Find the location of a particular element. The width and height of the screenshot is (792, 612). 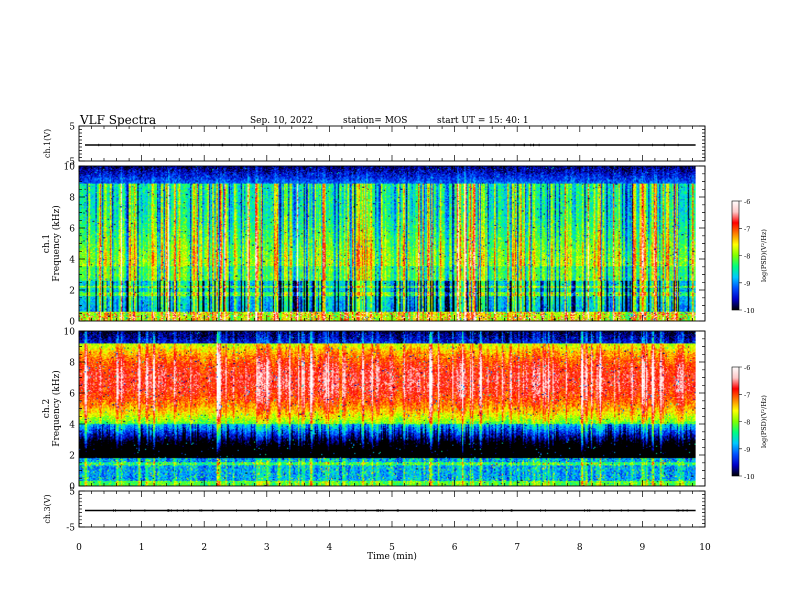

x-tick-label: 9 is located at coordinates (643, 548).